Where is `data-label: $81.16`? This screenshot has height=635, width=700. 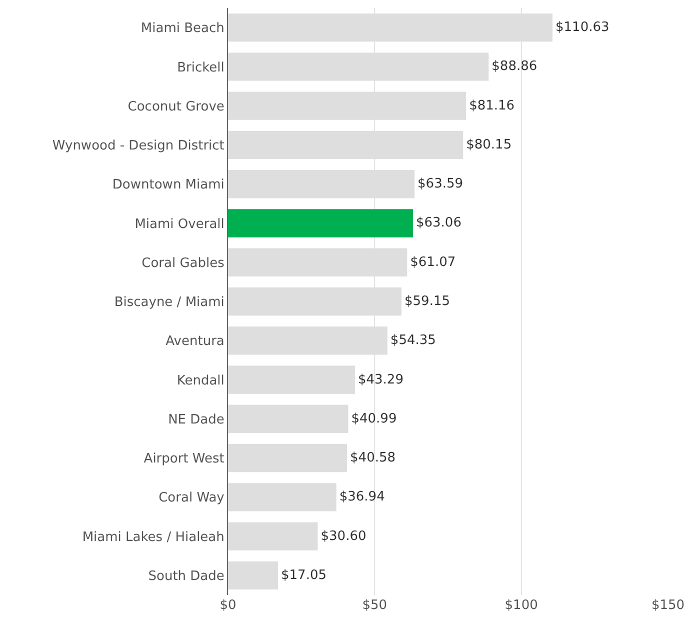
data-label: $81.16 is located at coordinates (492, 106).